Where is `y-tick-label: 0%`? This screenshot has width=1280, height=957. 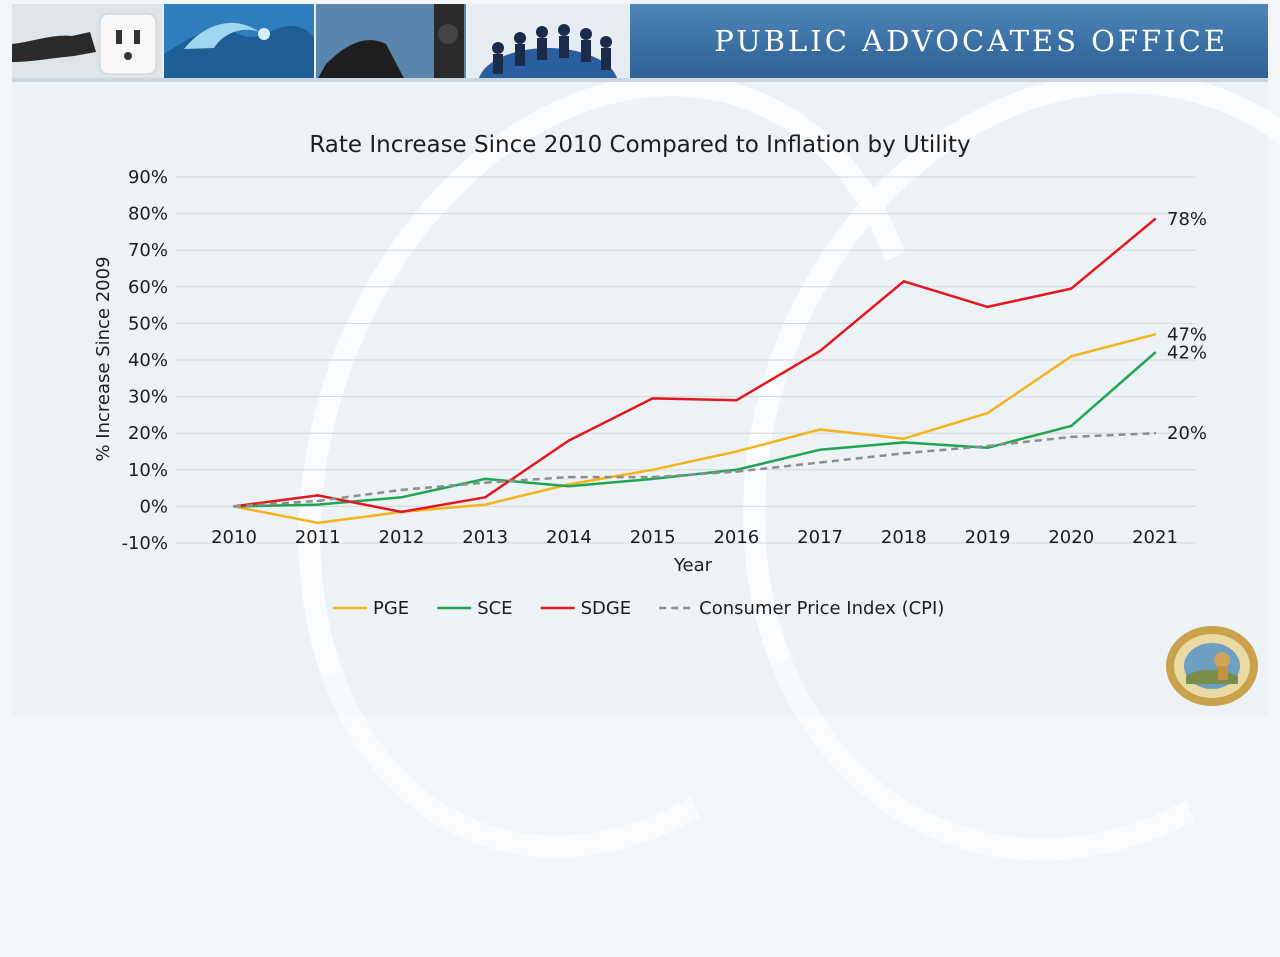
y-tick-label: 0% is located at coordinates (153, 506).